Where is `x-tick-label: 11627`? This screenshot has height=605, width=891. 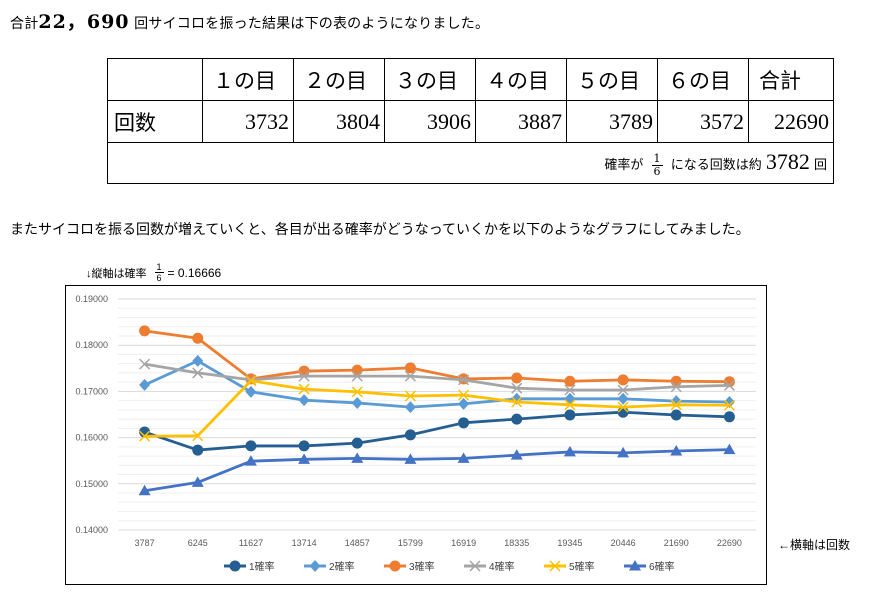
x-tick-label: 11627 is located at coordinates (251, 543).